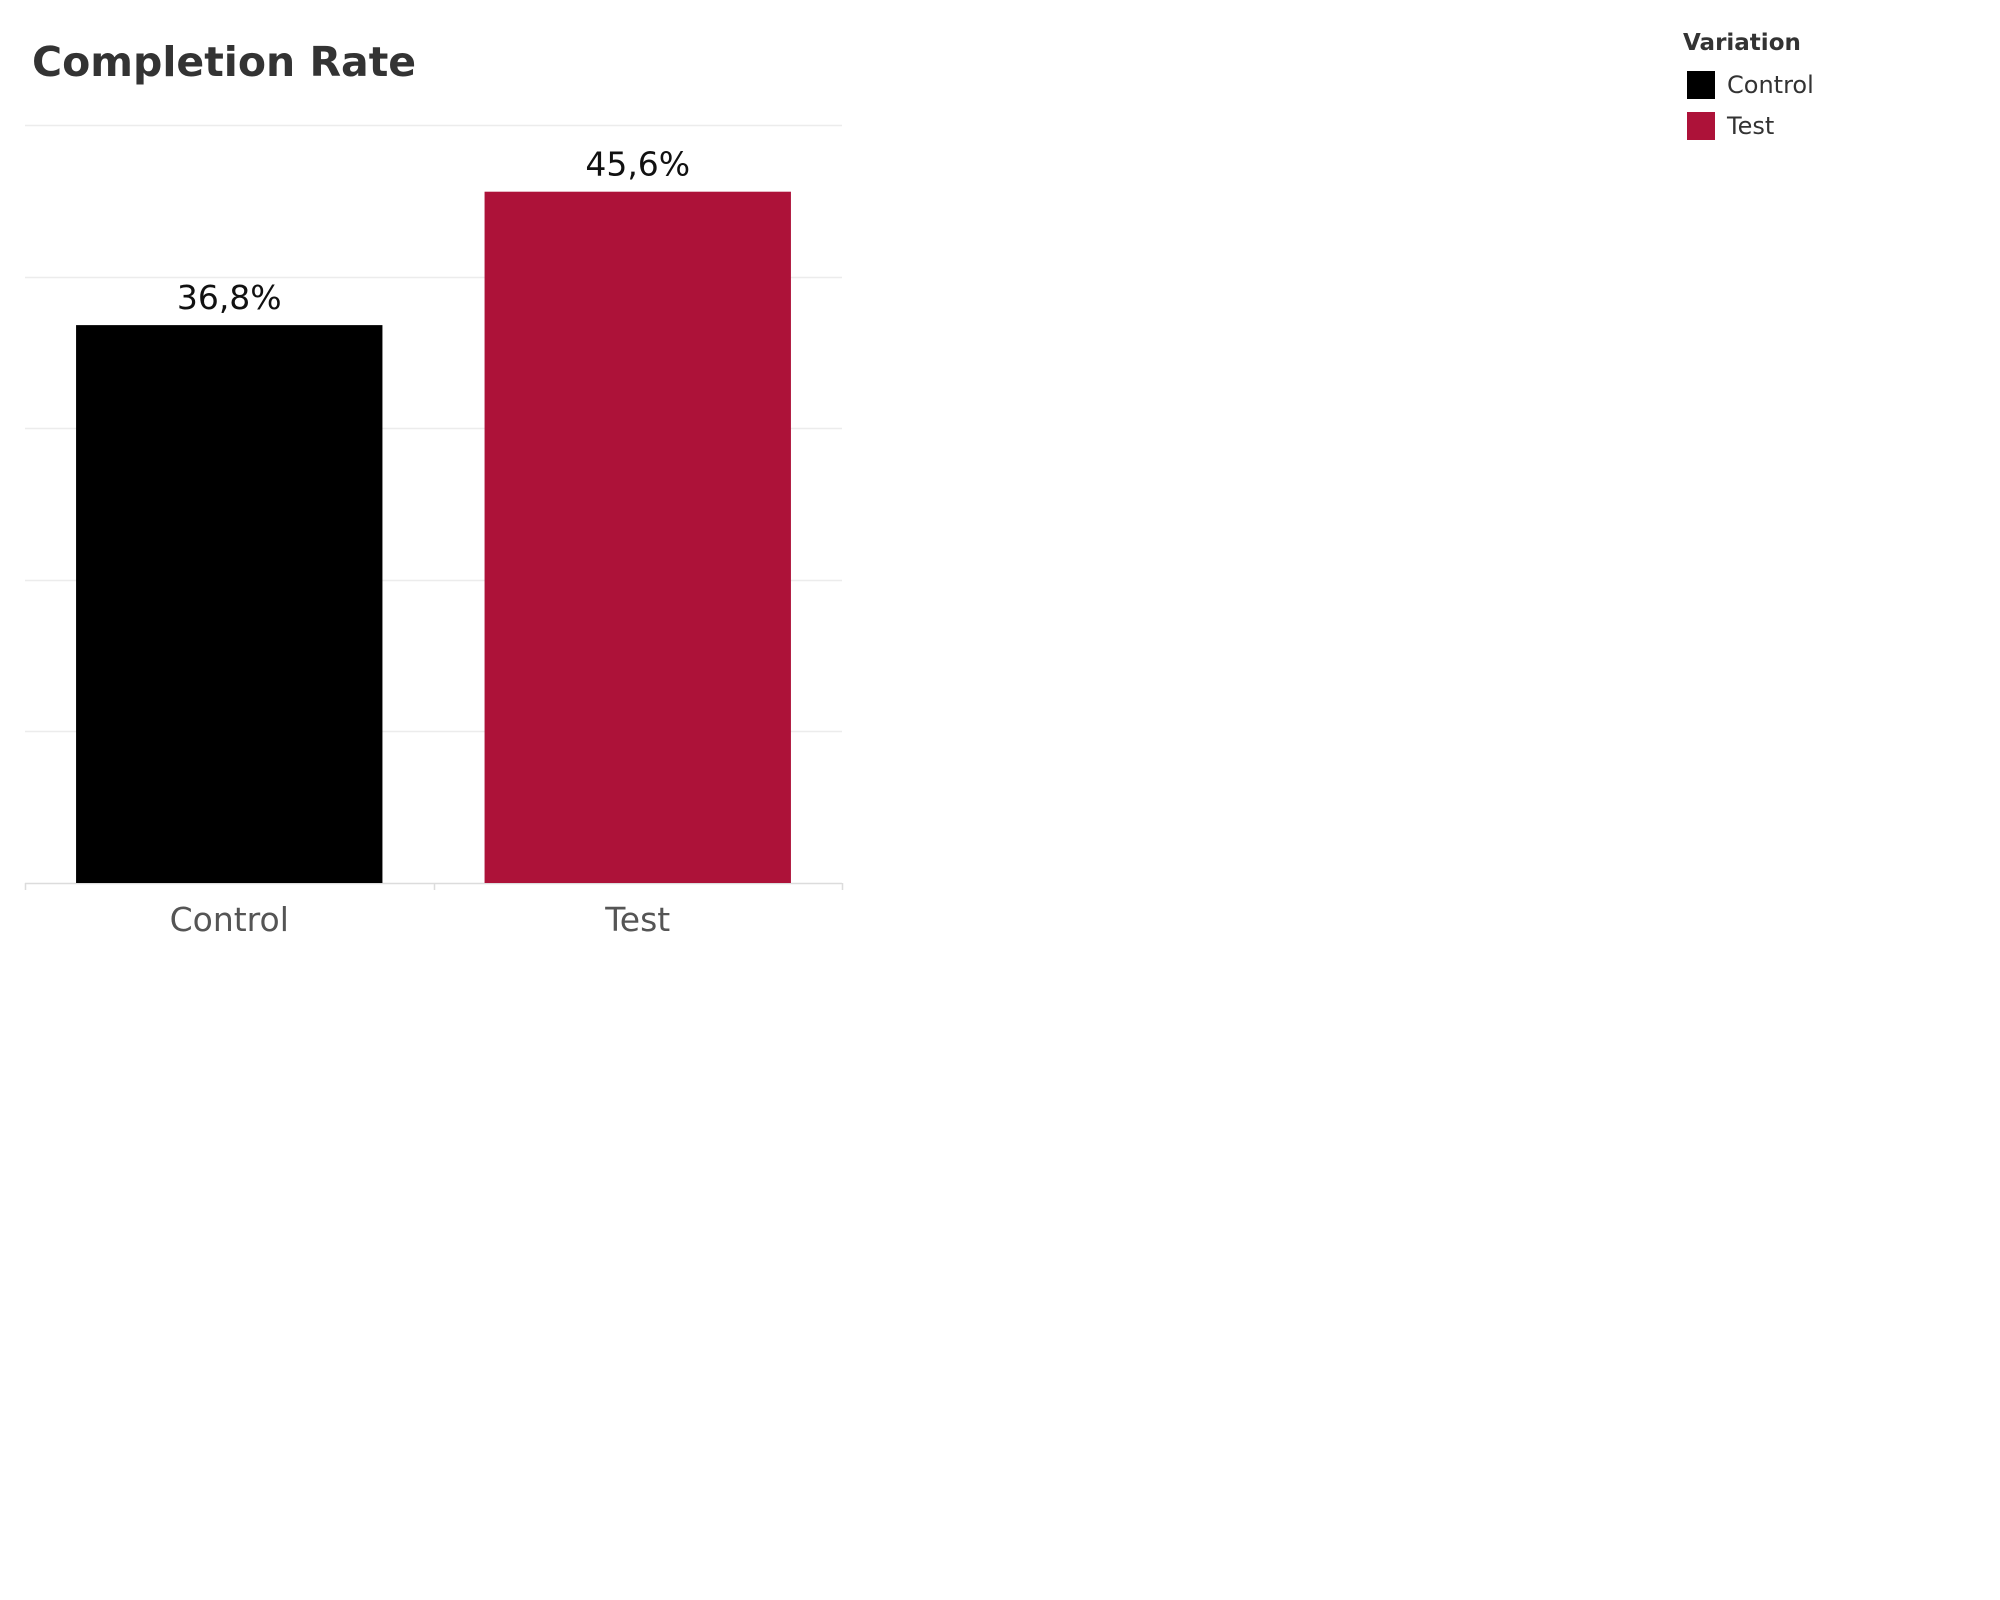 The image size is (2000, 1600). Describe the element at coordinates (1742, 43) in the screenshot. I see `legend-title: Variation` at that location.